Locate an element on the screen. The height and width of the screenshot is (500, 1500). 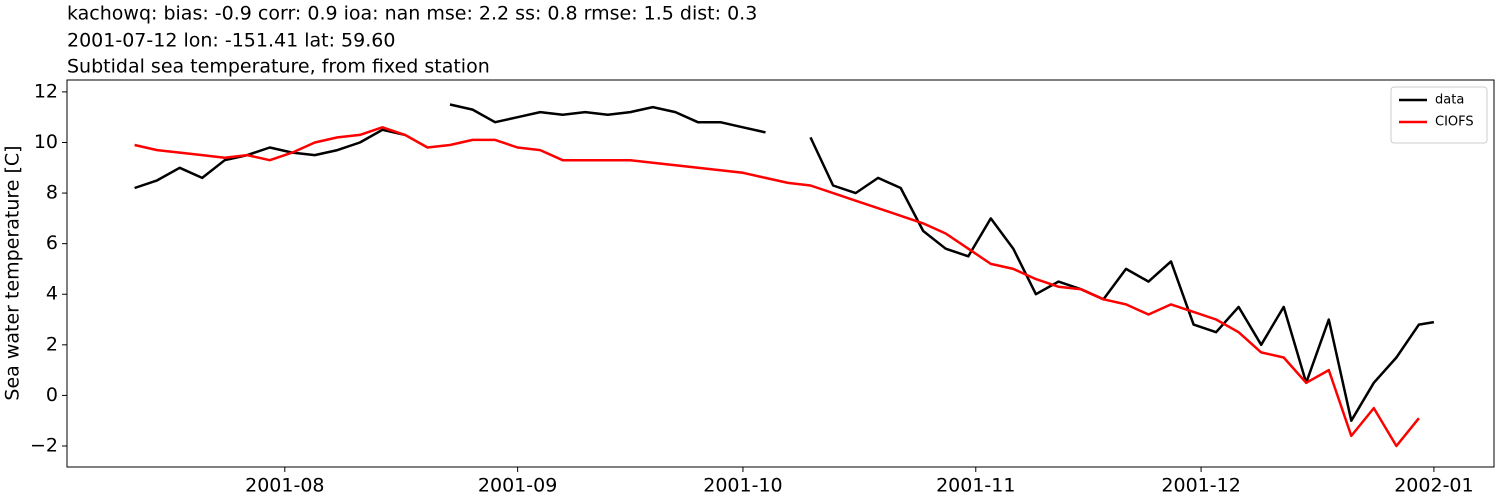
legend-label: CIOFS is located at coordinates (1454, 122).